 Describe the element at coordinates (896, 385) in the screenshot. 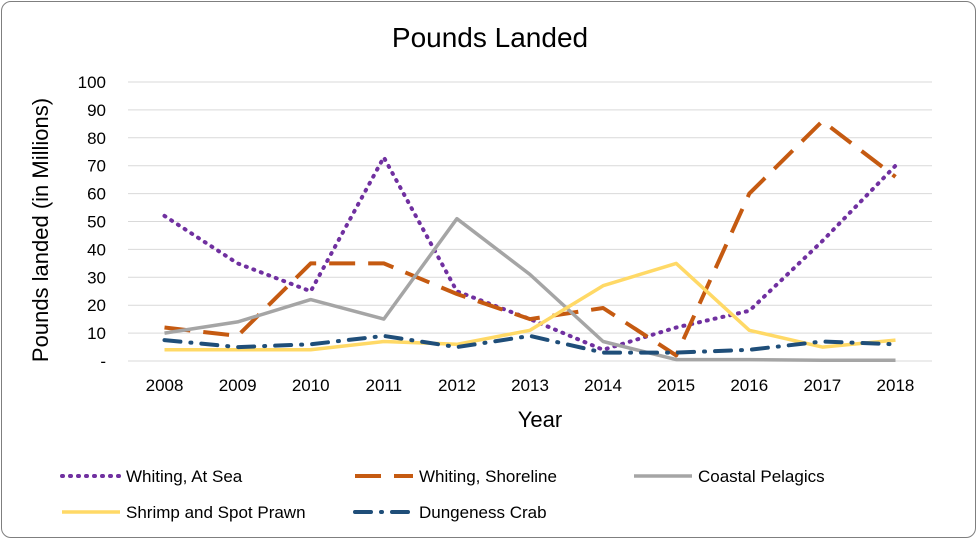

I see `x-tick-label: 2018` at that location.